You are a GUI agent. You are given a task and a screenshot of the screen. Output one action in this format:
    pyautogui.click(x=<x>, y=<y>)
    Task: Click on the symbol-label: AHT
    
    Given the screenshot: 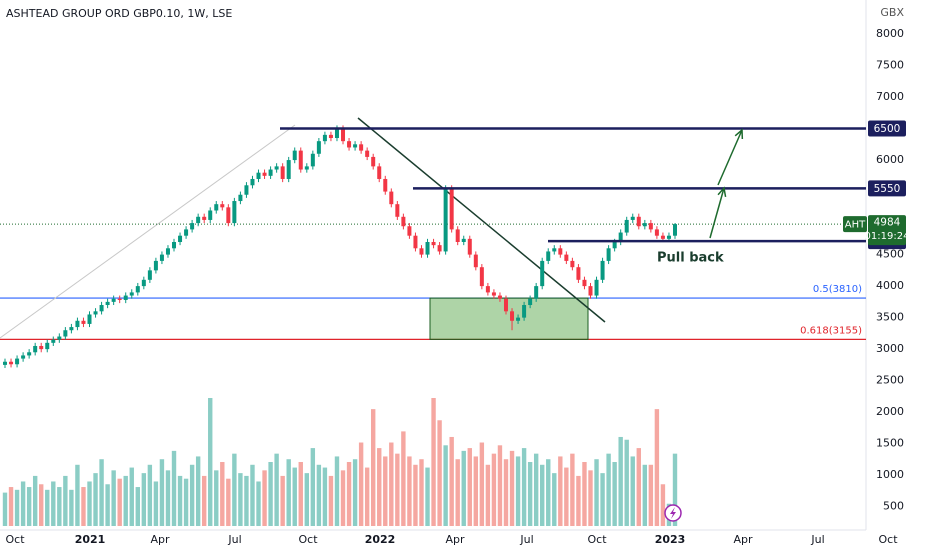 What is the action you would take?
    pyautogui.click(x=855, y=225)
    